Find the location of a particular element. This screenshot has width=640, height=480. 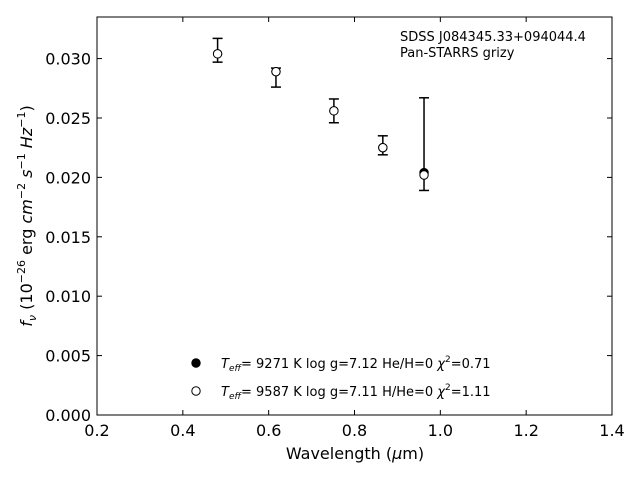

annotation-object-name: SDSS J084345.33+094044.4 is located at coordinates (493, 37).